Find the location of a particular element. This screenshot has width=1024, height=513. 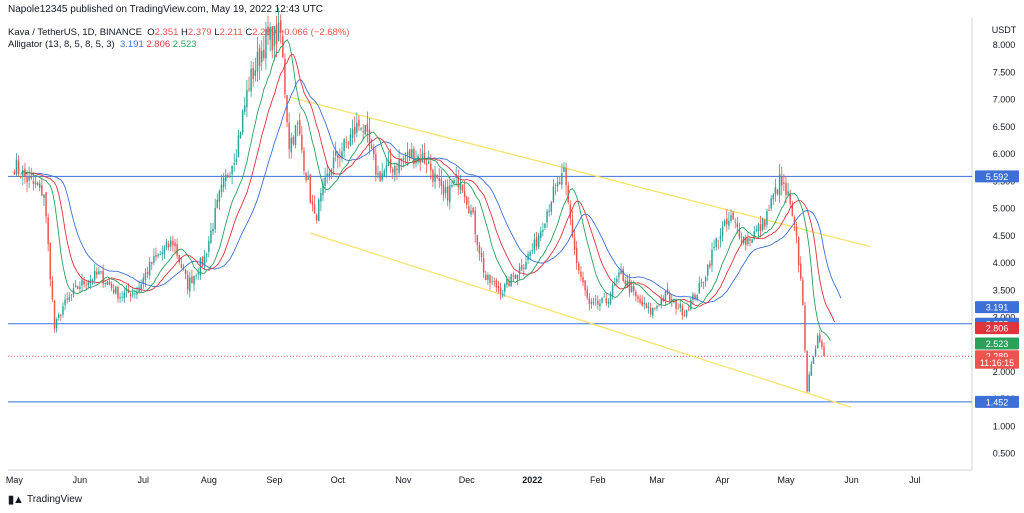

lips-value: 2.523 is located at coordinates (184, 44).